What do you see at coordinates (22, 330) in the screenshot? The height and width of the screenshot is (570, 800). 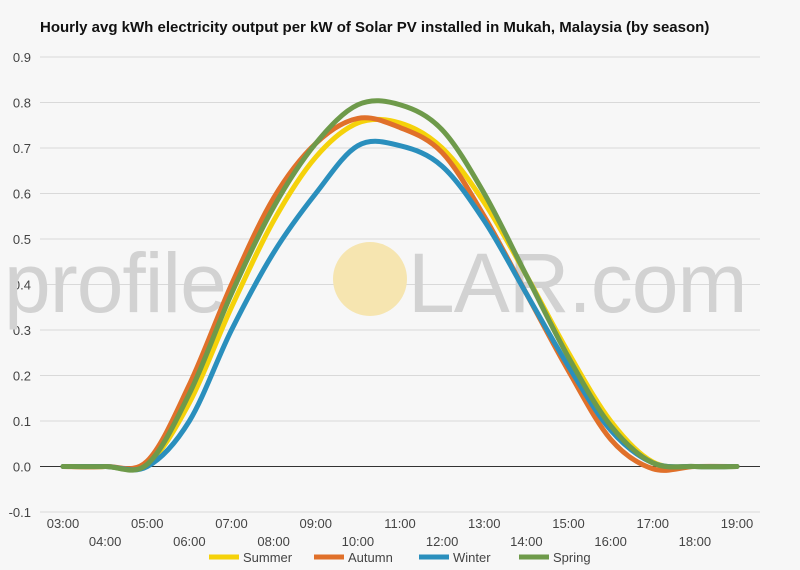 I see `y-tick-label: 0.3` at bounding box center [22, 330].